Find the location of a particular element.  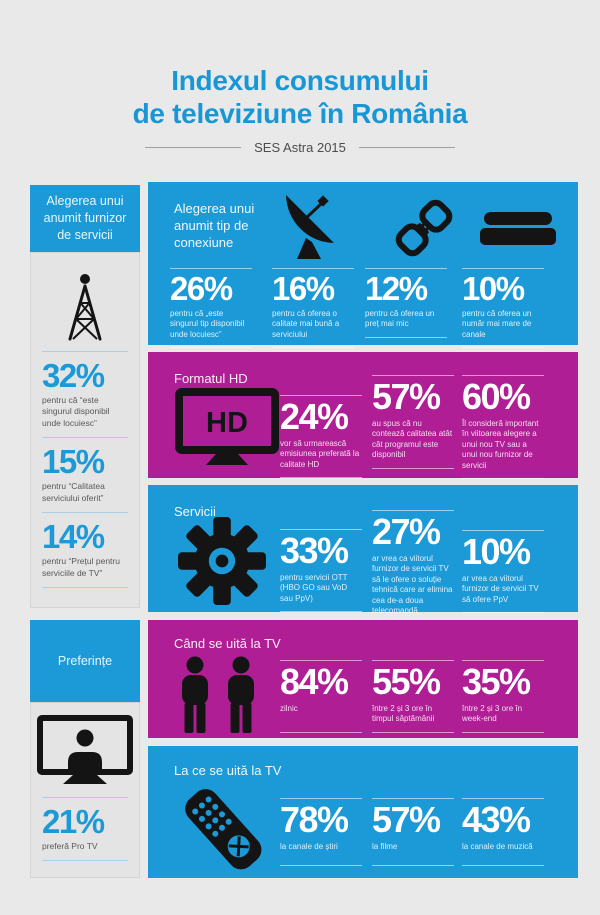

stat-value: 60% is located at coordinates (496, 396).